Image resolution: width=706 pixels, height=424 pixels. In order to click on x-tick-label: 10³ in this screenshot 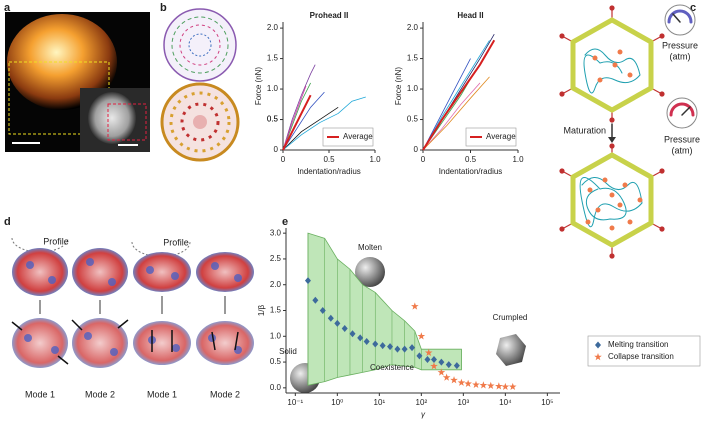, I will do `click(464, 402)`.